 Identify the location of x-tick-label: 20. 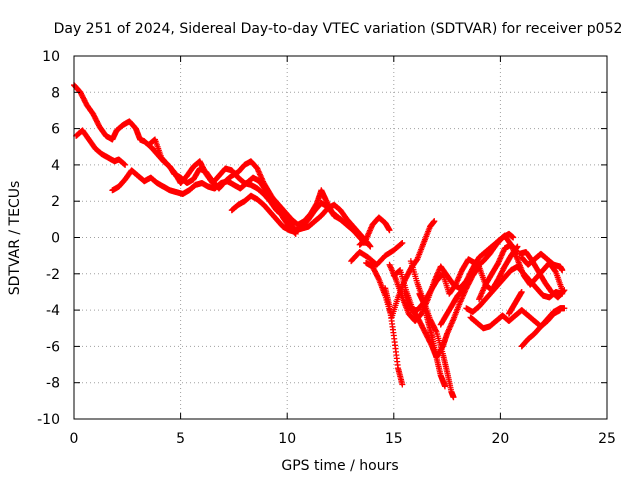
(500, 439).